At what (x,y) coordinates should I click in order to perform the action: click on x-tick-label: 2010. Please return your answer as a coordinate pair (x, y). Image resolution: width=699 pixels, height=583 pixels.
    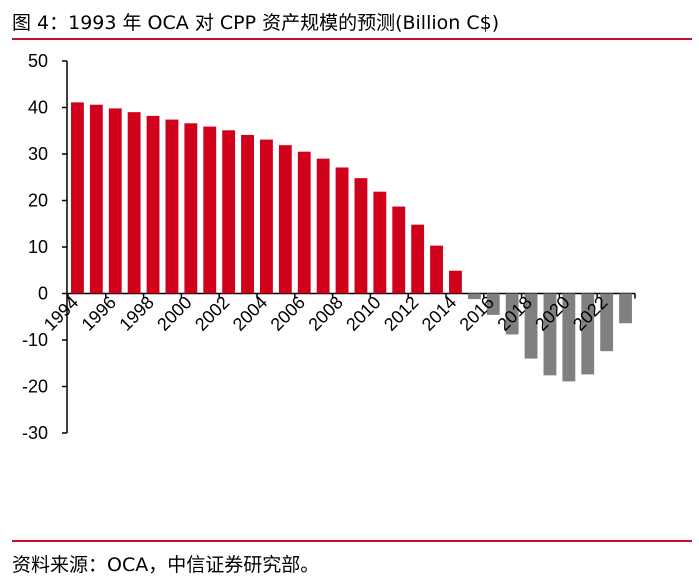
    Looking at the image, I should click on (363, 313).